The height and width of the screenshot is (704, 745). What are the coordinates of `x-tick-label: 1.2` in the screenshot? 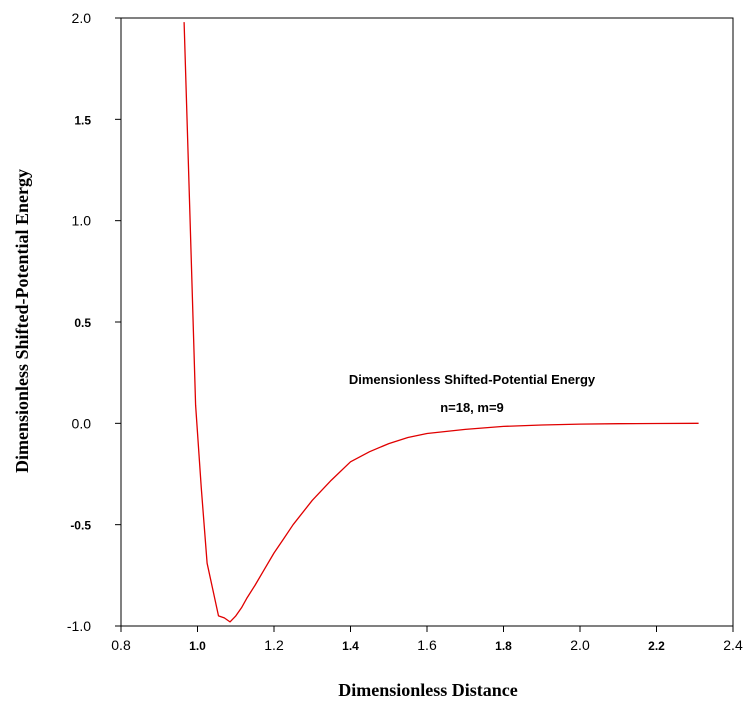 It's located at (274, 645).